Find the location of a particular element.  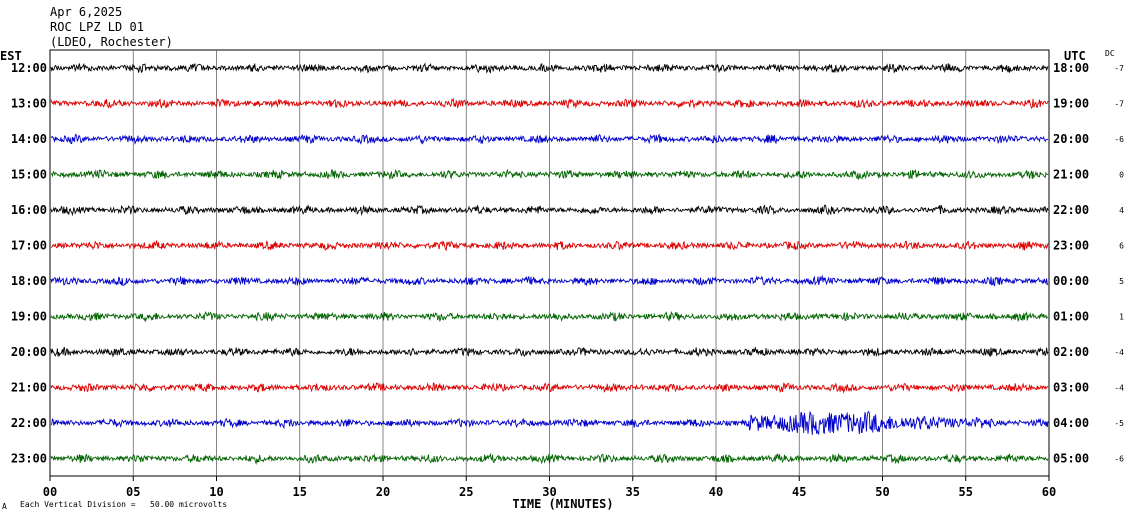

header-network: (LDEO, Rochester) is located at coordinates (111, 42).